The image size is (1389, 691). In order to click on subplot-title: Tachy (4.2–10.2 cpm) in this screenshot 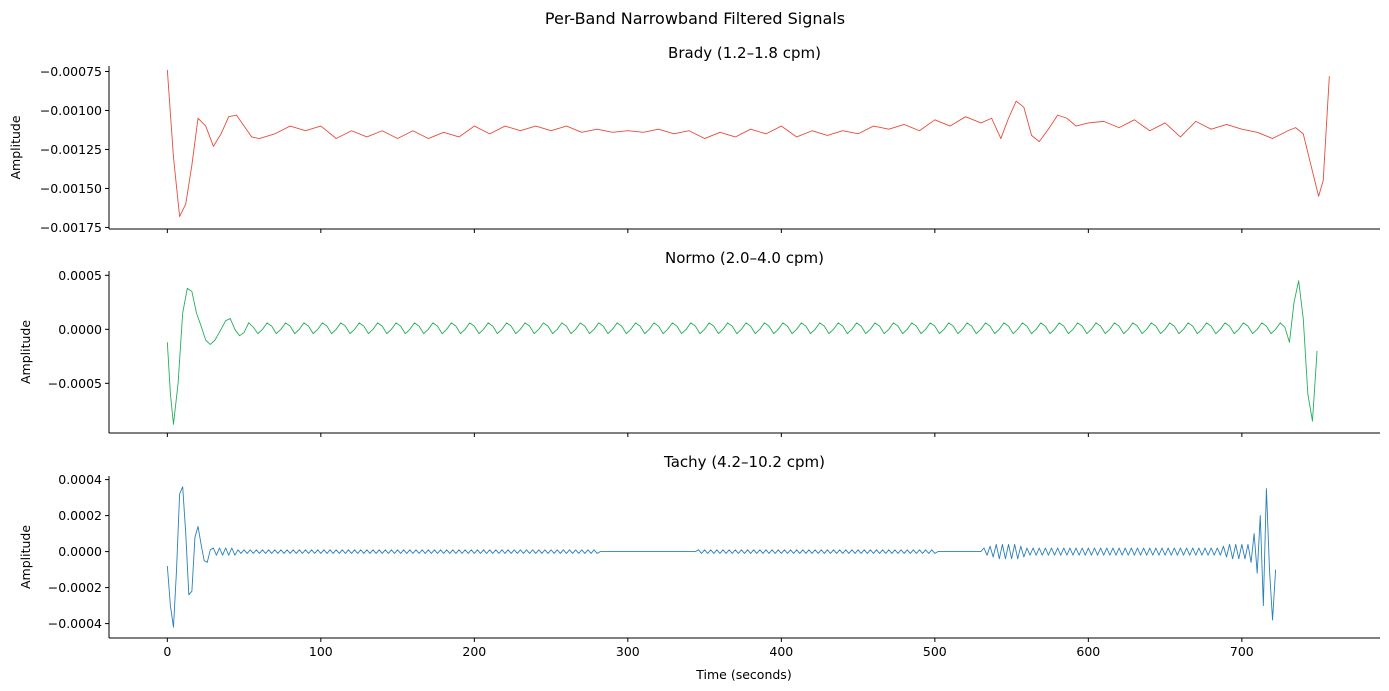, I will do `click(744, 462)`.